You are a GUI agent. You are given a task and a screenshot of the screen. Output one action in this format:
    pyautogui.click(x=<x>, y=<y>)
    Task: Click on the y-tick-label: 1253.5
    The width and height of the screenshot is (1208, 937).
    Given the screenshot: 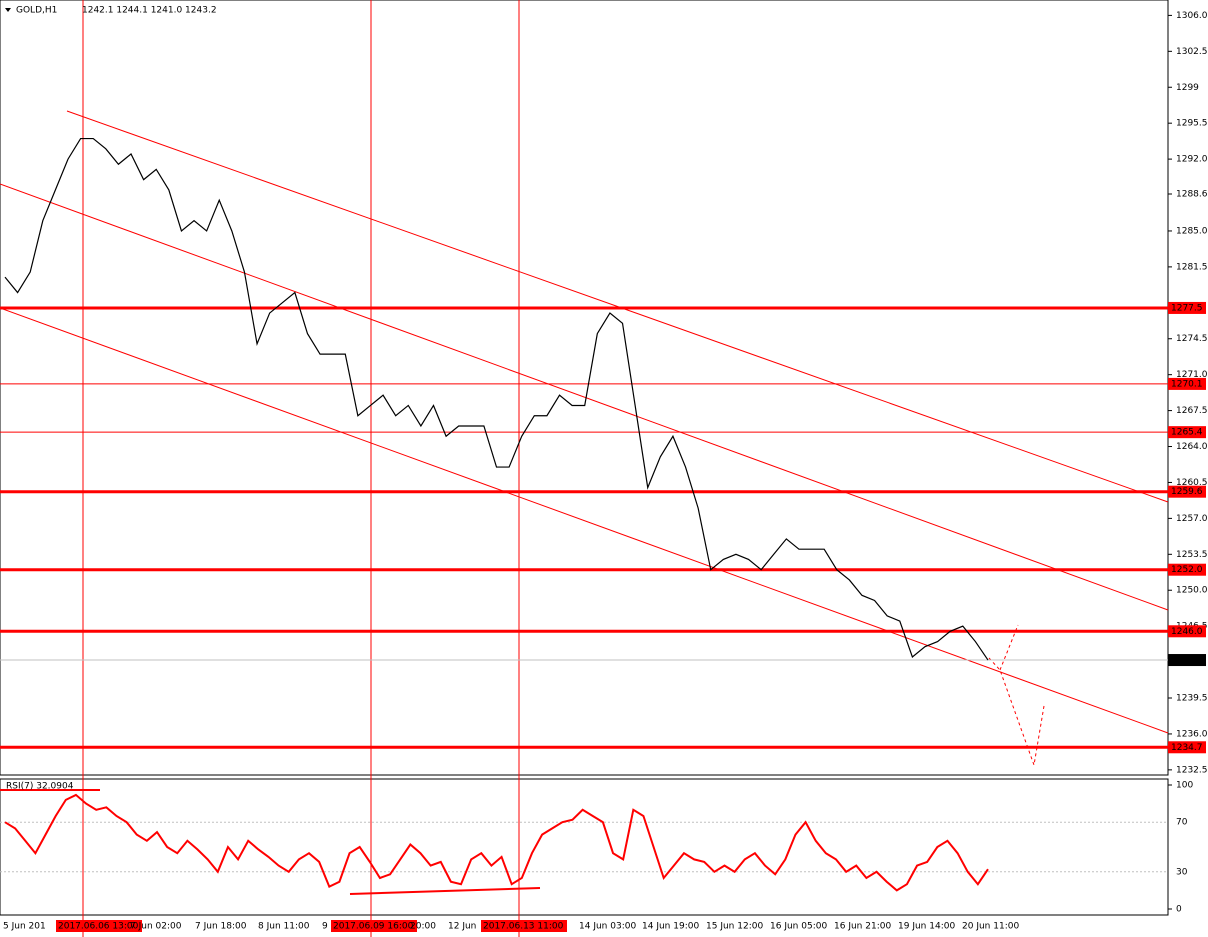 What is the action you would take?
    pyautogui.click(x=1192, y=555)
    